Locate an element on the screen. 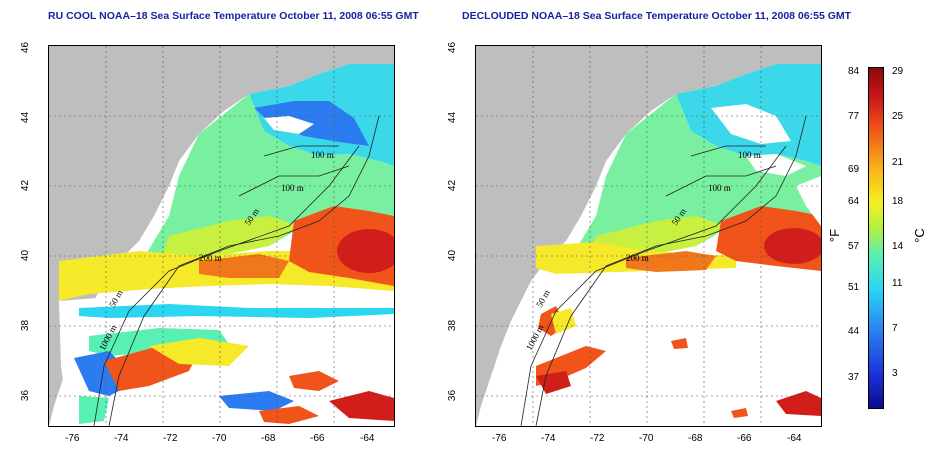  celsius-tick: 3 is located at coordinates (895, 373).